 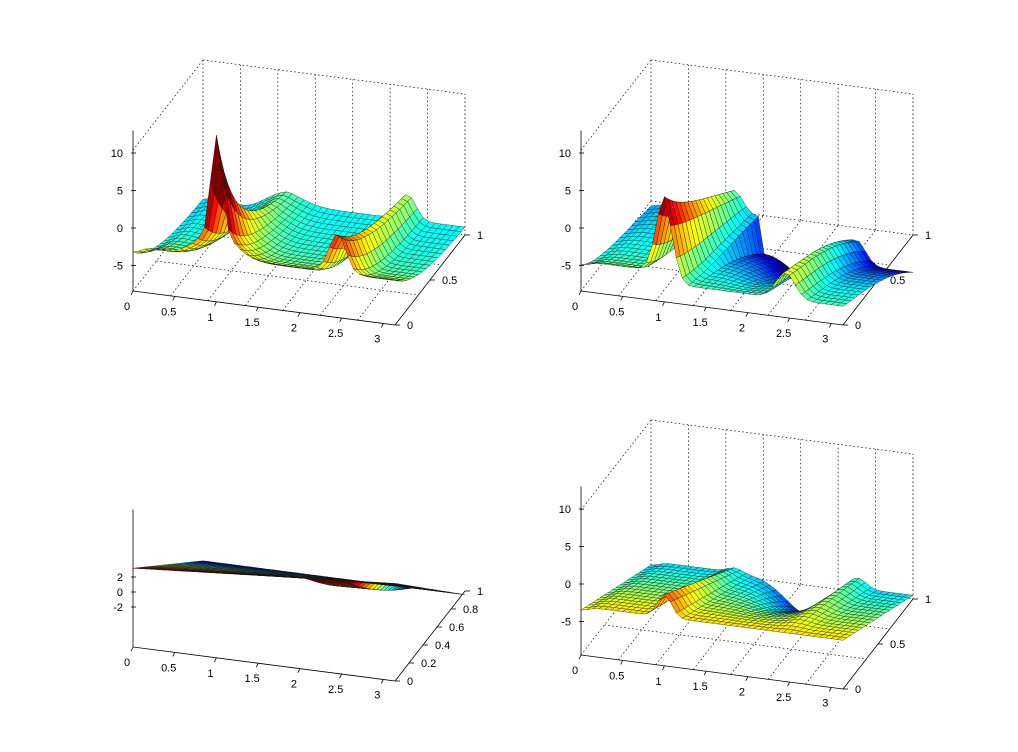 I want to click on surface-plot-3: 0 0.5 1 1.5 2 2.5 3 0 0.2 0.4 0.6 0.8 1 -2 0 2, so click(x=298, y=605).